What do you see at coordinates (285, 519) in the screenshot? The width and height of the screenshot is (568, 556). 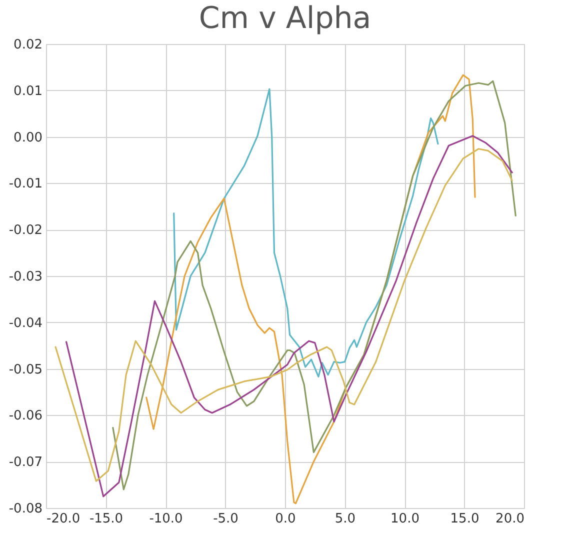 I see `x-tick-label: 0.0` at bounding box center [285, 519].